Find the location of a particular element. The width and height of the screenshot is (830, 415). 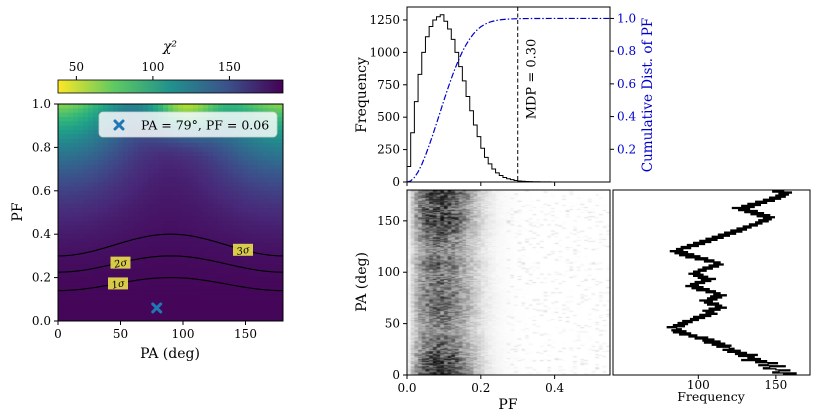

chi2-colorbar: χ² 50 100 150 is located at coordinates (170, 66).